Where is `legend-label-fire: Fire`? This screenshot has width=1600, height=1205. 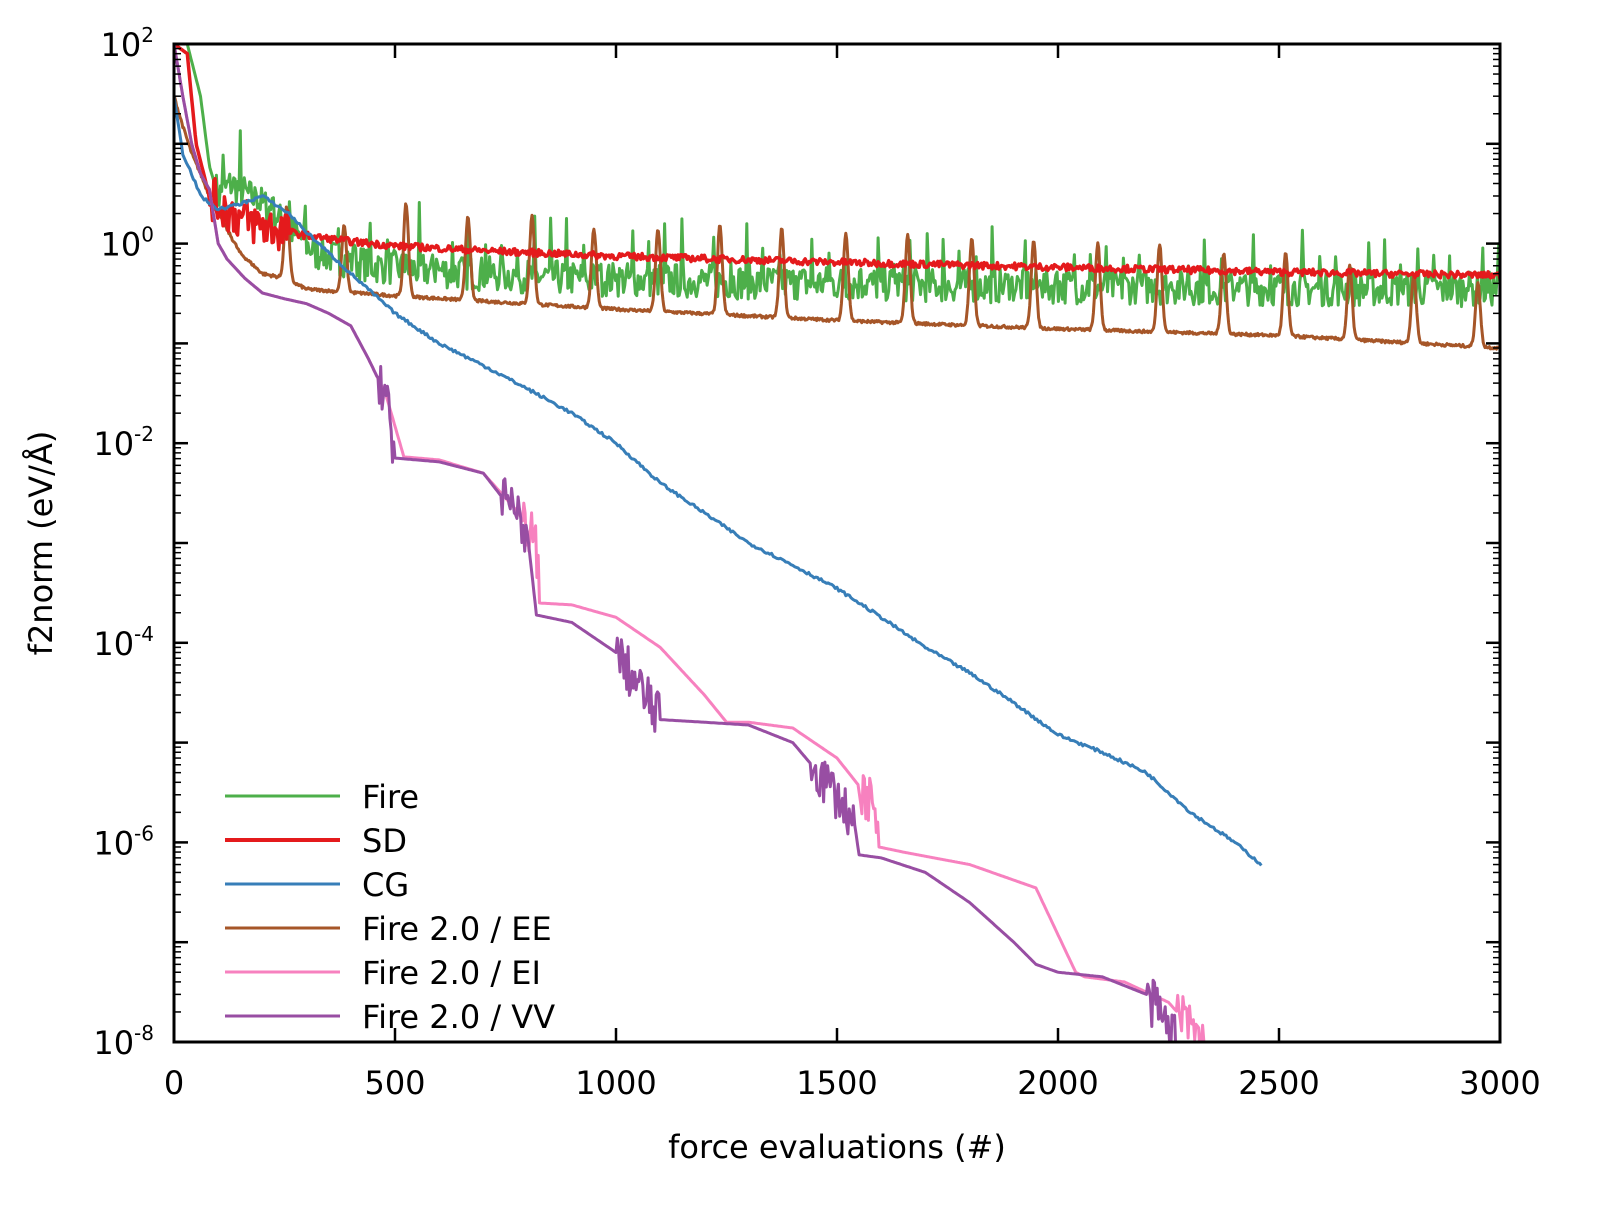
legend-label-fire: Fire is located at coordinates (390, 797).